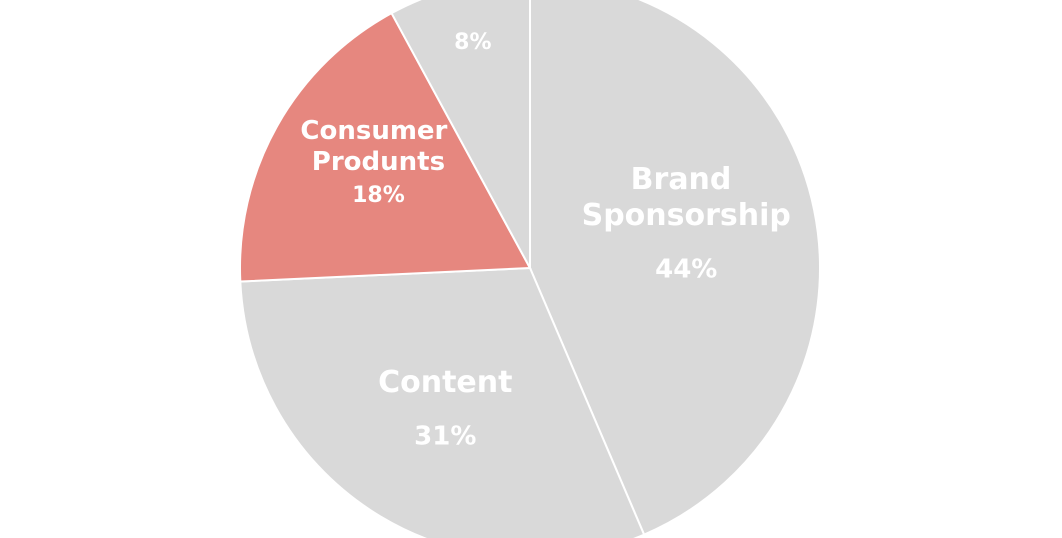  What do you see at coordinates (445, 437) in the screenshot?
I see `value-label: 31%` at bounding box center [445, 437].